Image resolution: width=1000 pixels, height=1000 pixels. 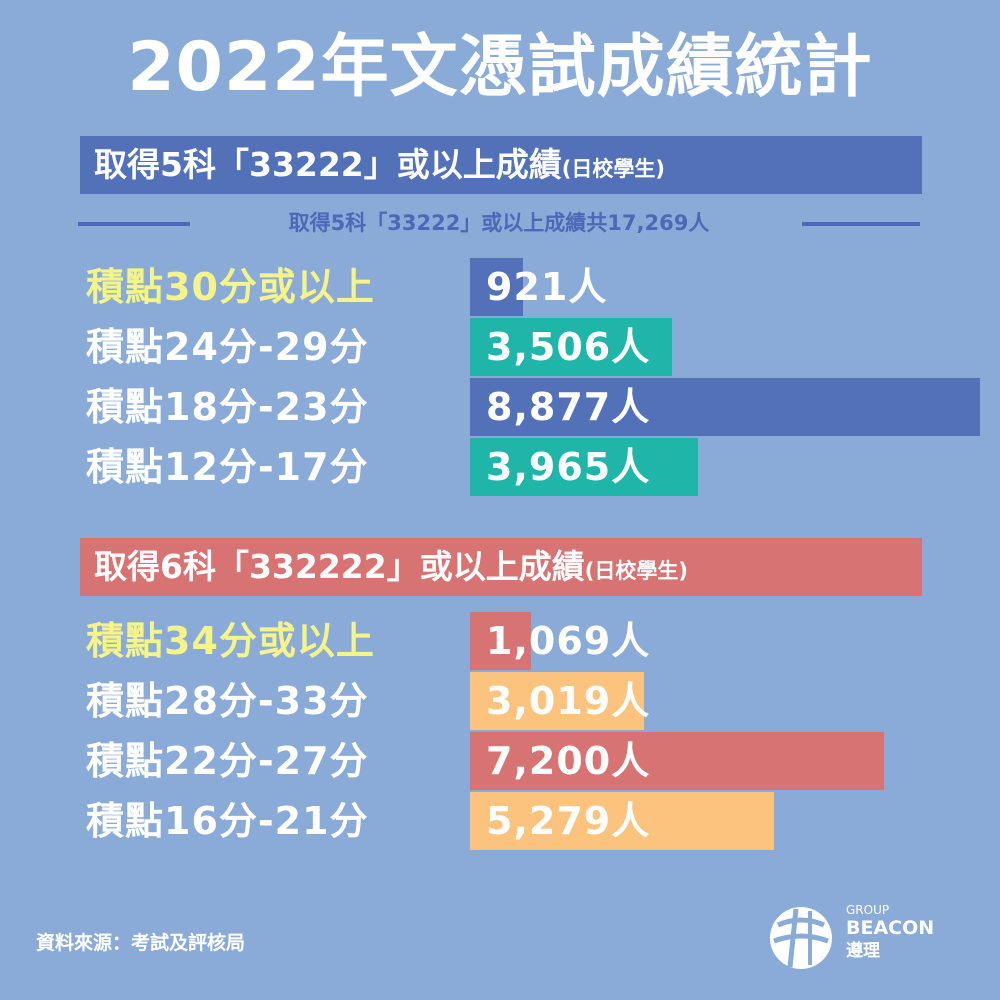 What do you see at coordinates (568, 701) in the screenshot?
I see `section-2-value-label: 3,019人` at bounding box center [568, 701].